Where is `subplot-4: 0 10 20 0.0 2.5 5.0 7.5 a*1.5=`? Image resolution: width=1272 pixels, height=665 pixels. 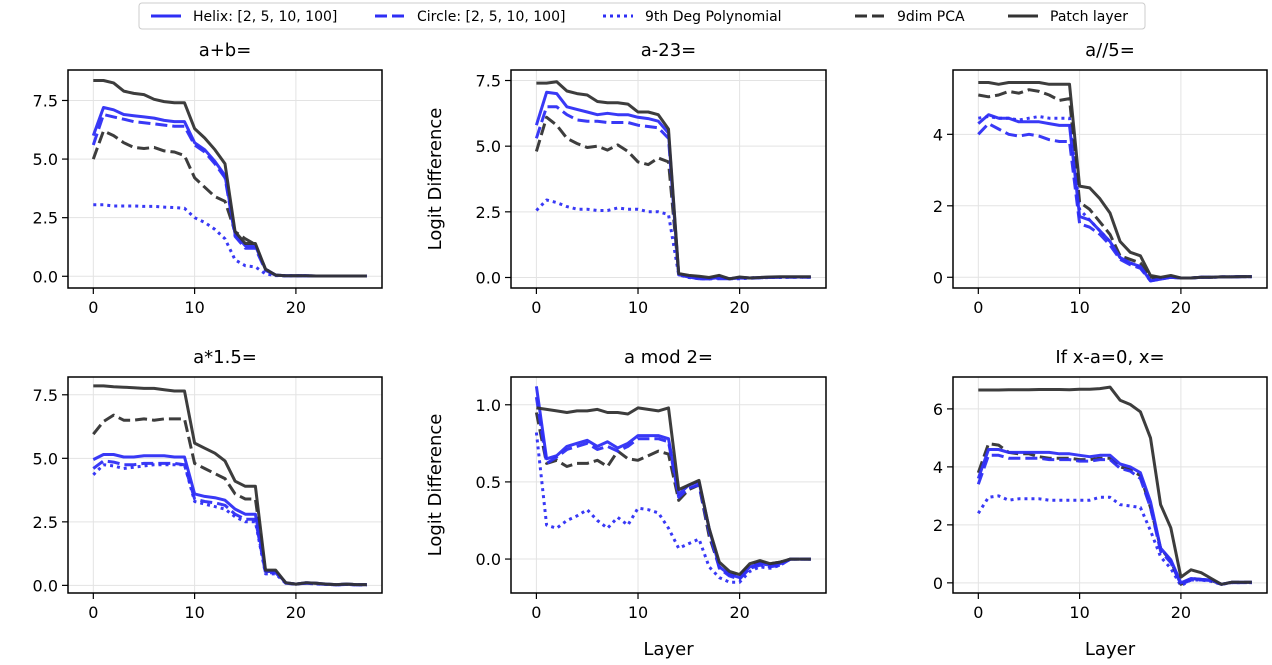 subplot-4: 0 10 20 0.0 2.5 5.0 7.5 a*1.5= is located at coordinates (208, 484).